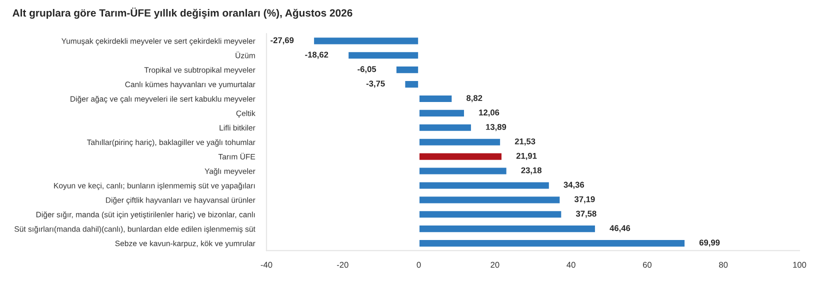 The width and height of the screenshot is (820, 293). I want to click on x-tick-label: 20, so click(495, 265).